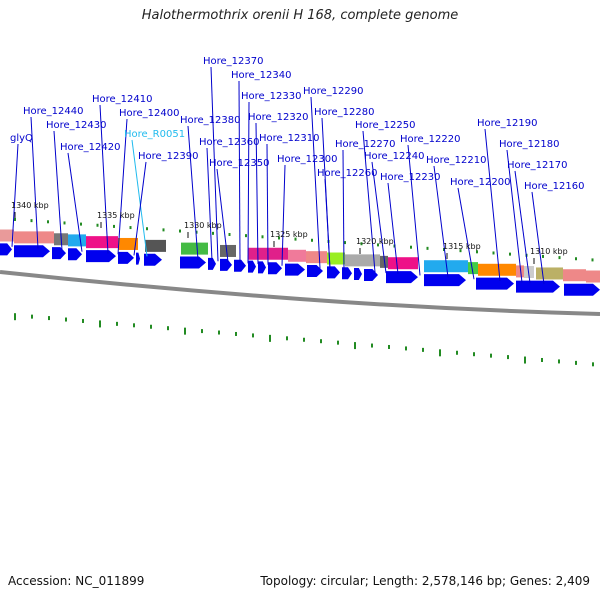 This screenshot has width=600, height=600. Describe the element at coordinates (394, 156) in the screenshot. I see `gene-label-hore_12240: Hore_12240` at that location.